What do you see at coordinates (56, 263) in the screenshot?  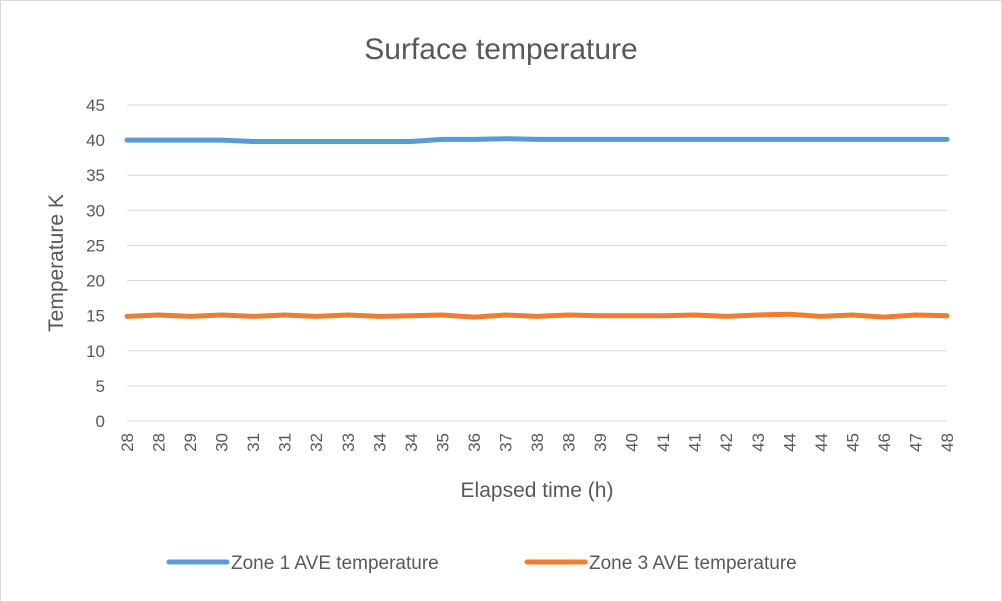 I see `y-axis-title: Temperature K` at bounding box center [56, 263].